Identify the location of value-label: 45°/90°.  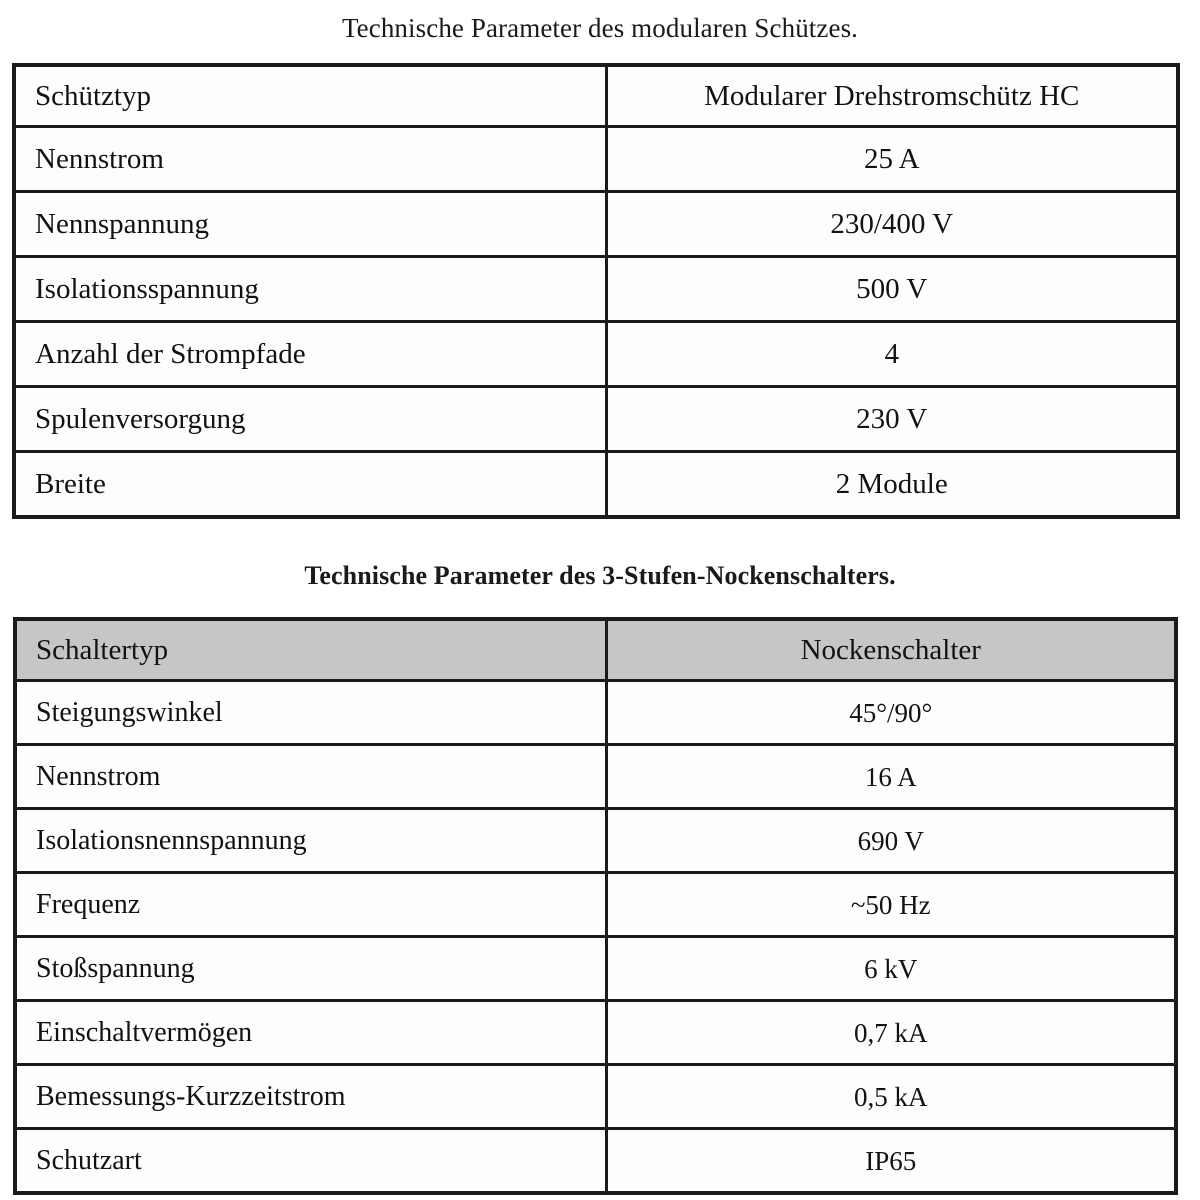
(891, 712).